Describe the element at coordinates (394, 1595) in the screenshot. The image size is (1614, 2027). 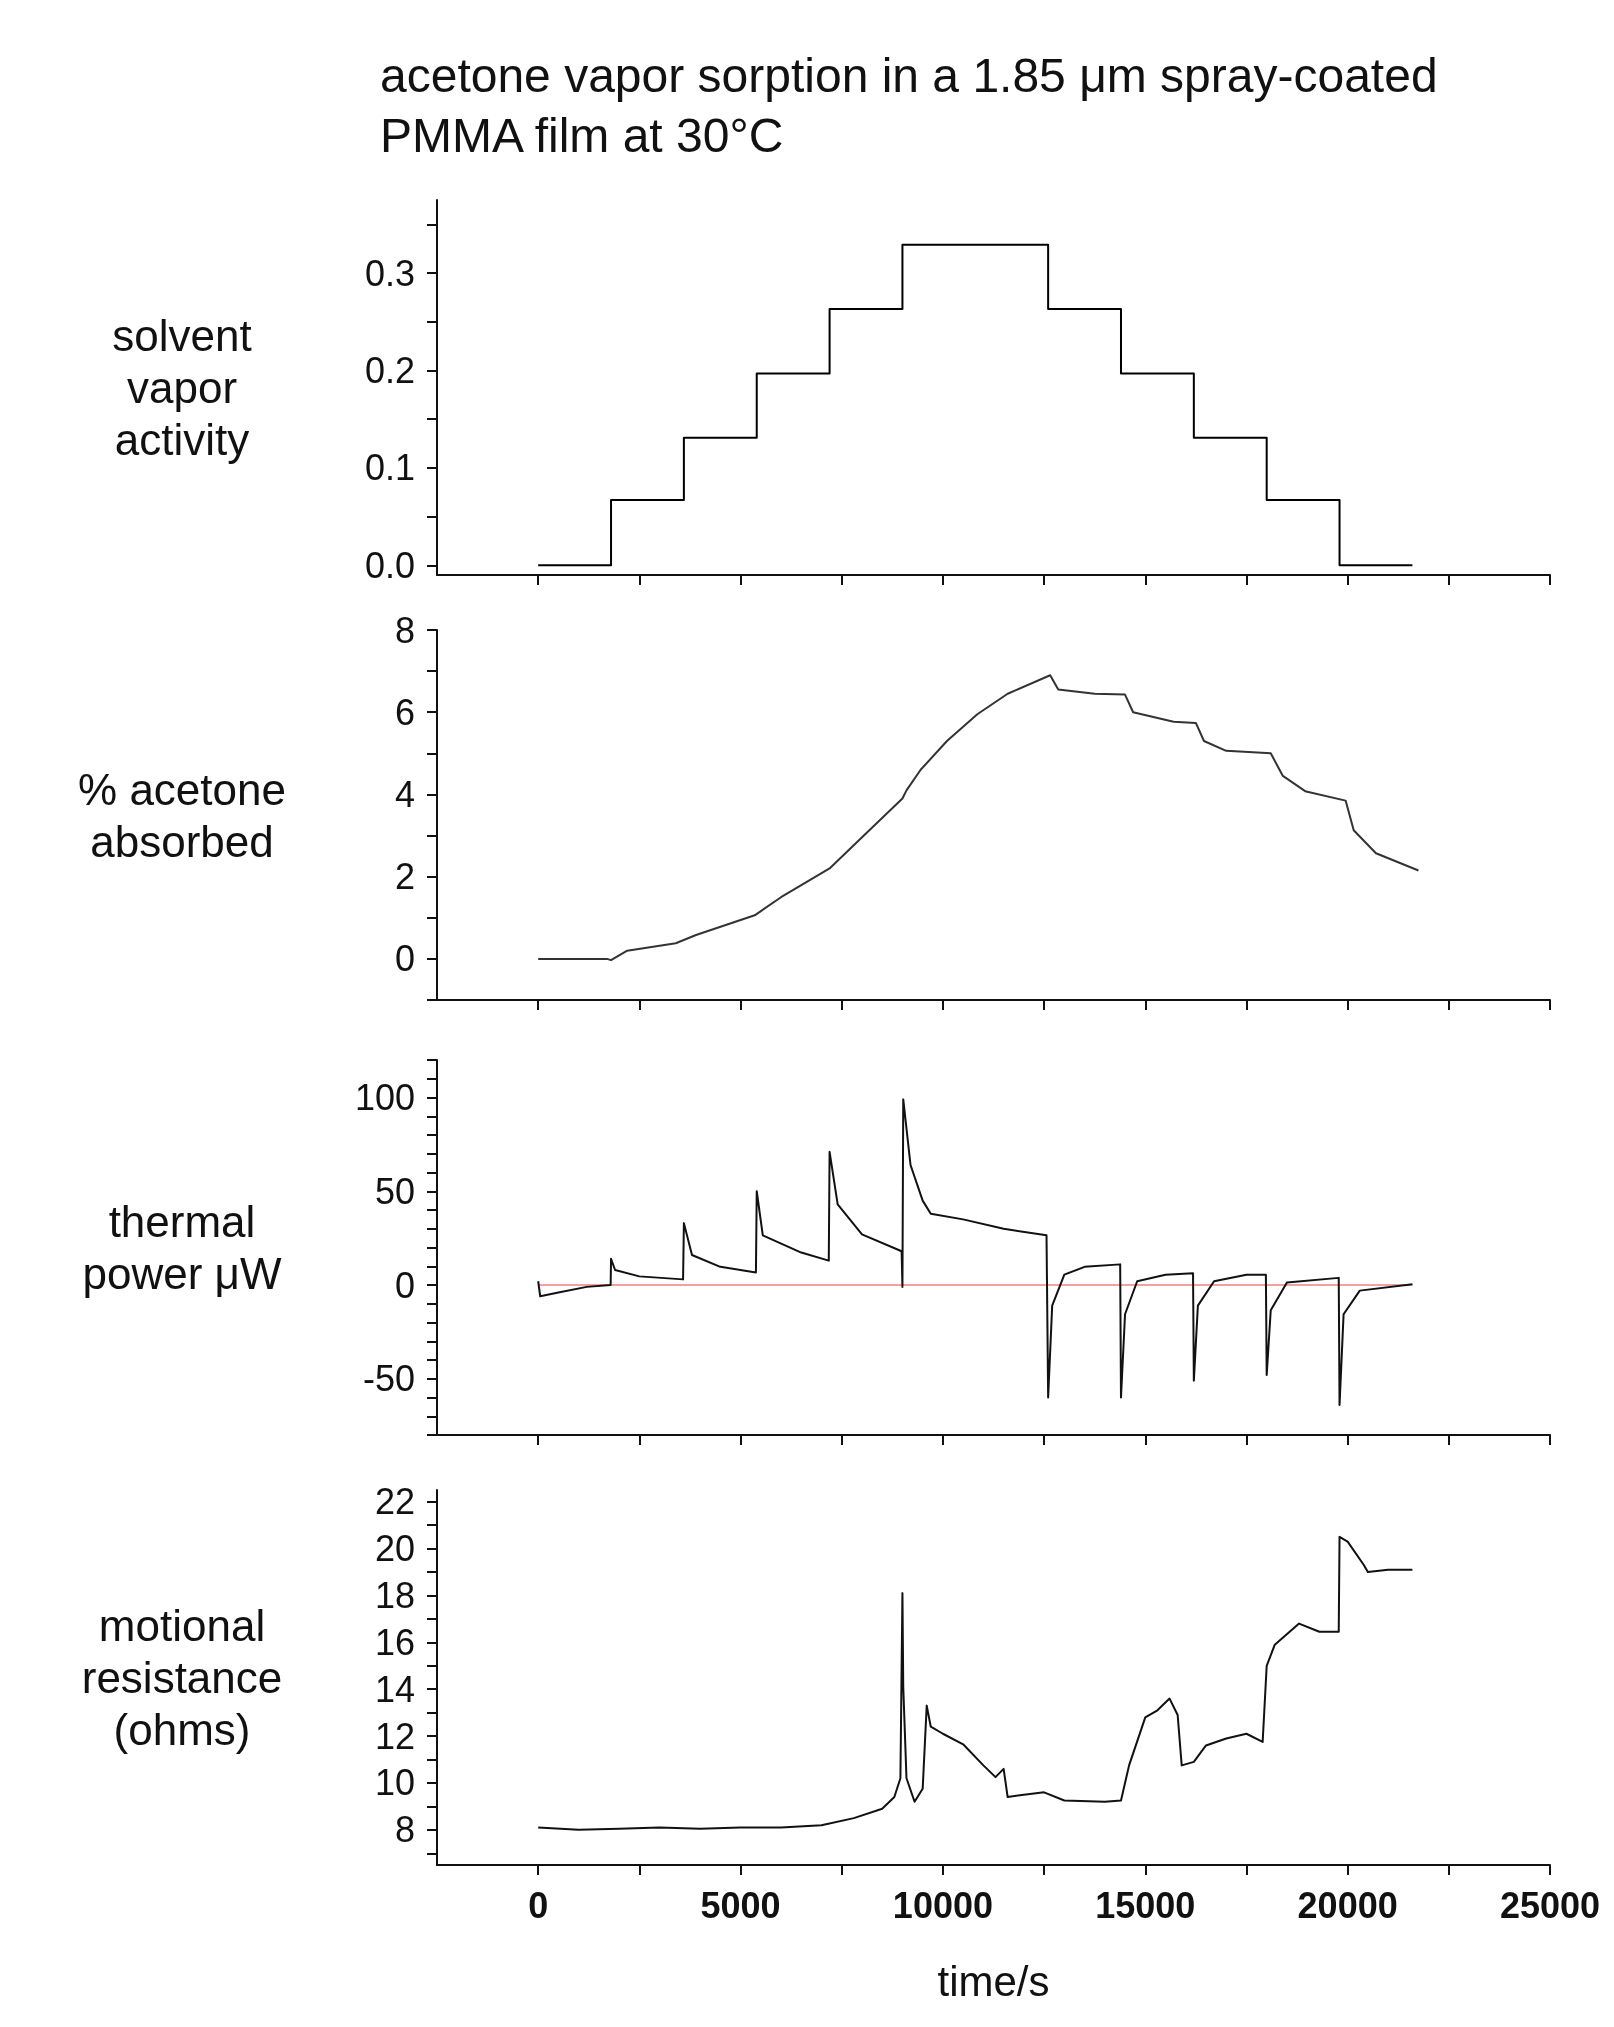
I see `y-tick-label: 18` at that location.